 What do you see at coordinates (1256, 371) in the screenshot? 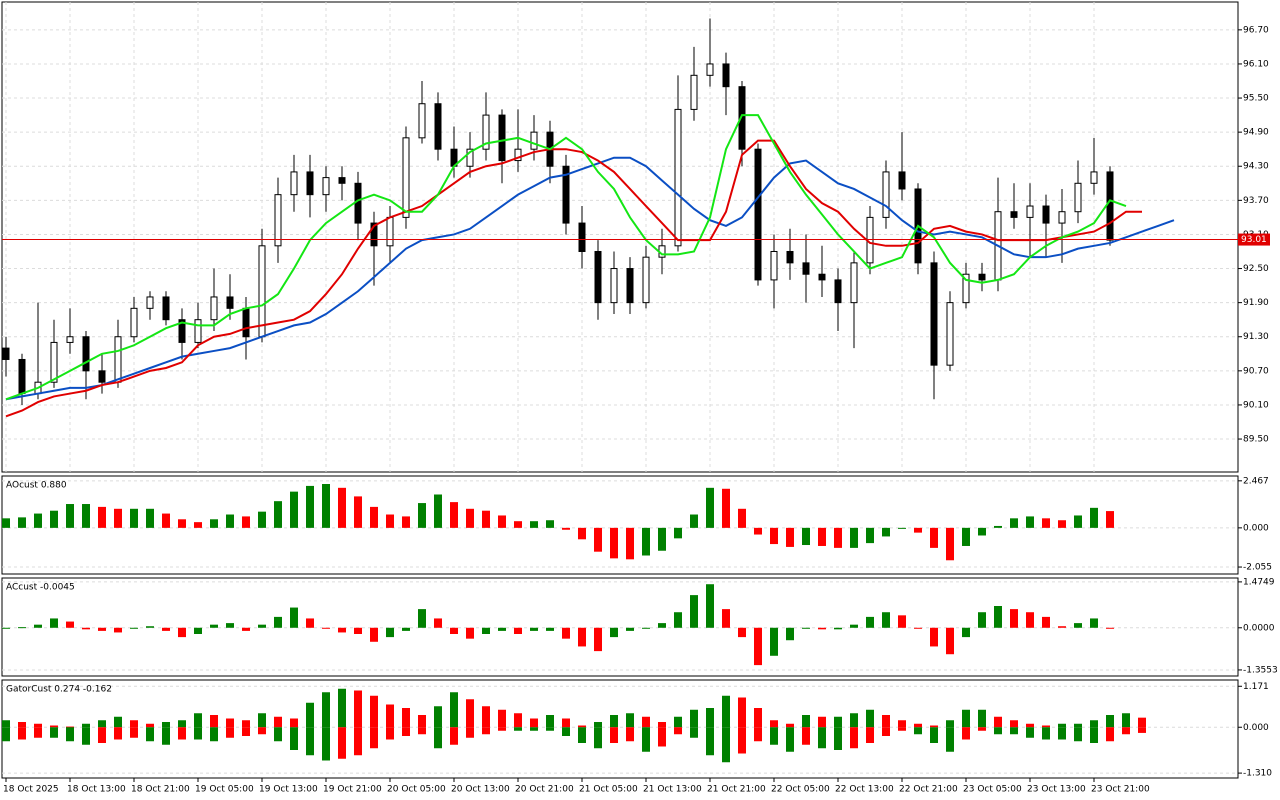
I see `y-tick-label: 90.70` at bounding box center [1256, 371].